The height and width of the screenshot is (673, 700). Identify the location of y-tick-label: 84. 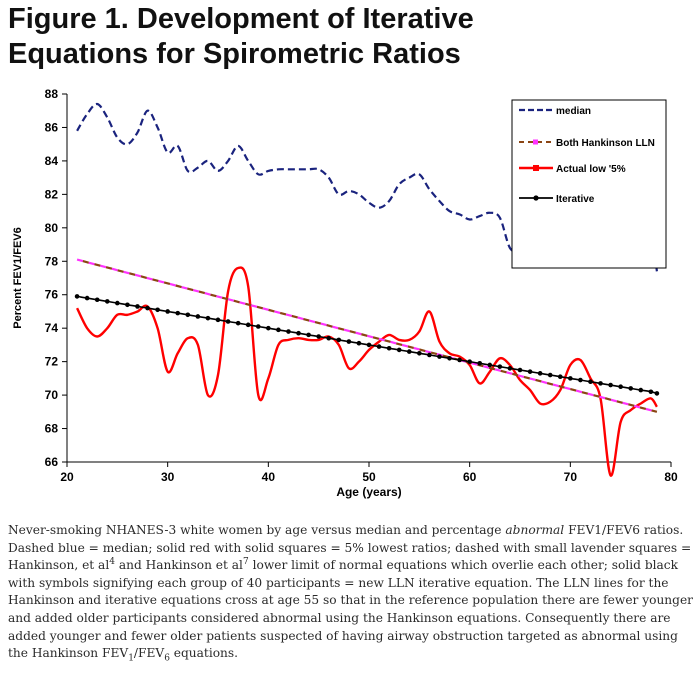
(52, 161).